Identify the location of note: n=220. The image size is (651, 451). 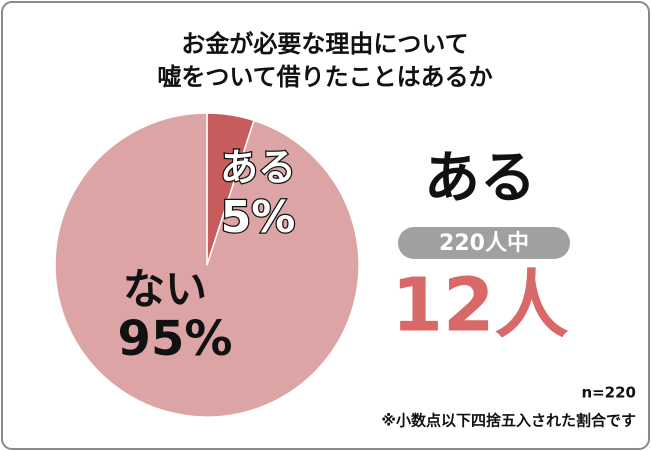
(608, 393).